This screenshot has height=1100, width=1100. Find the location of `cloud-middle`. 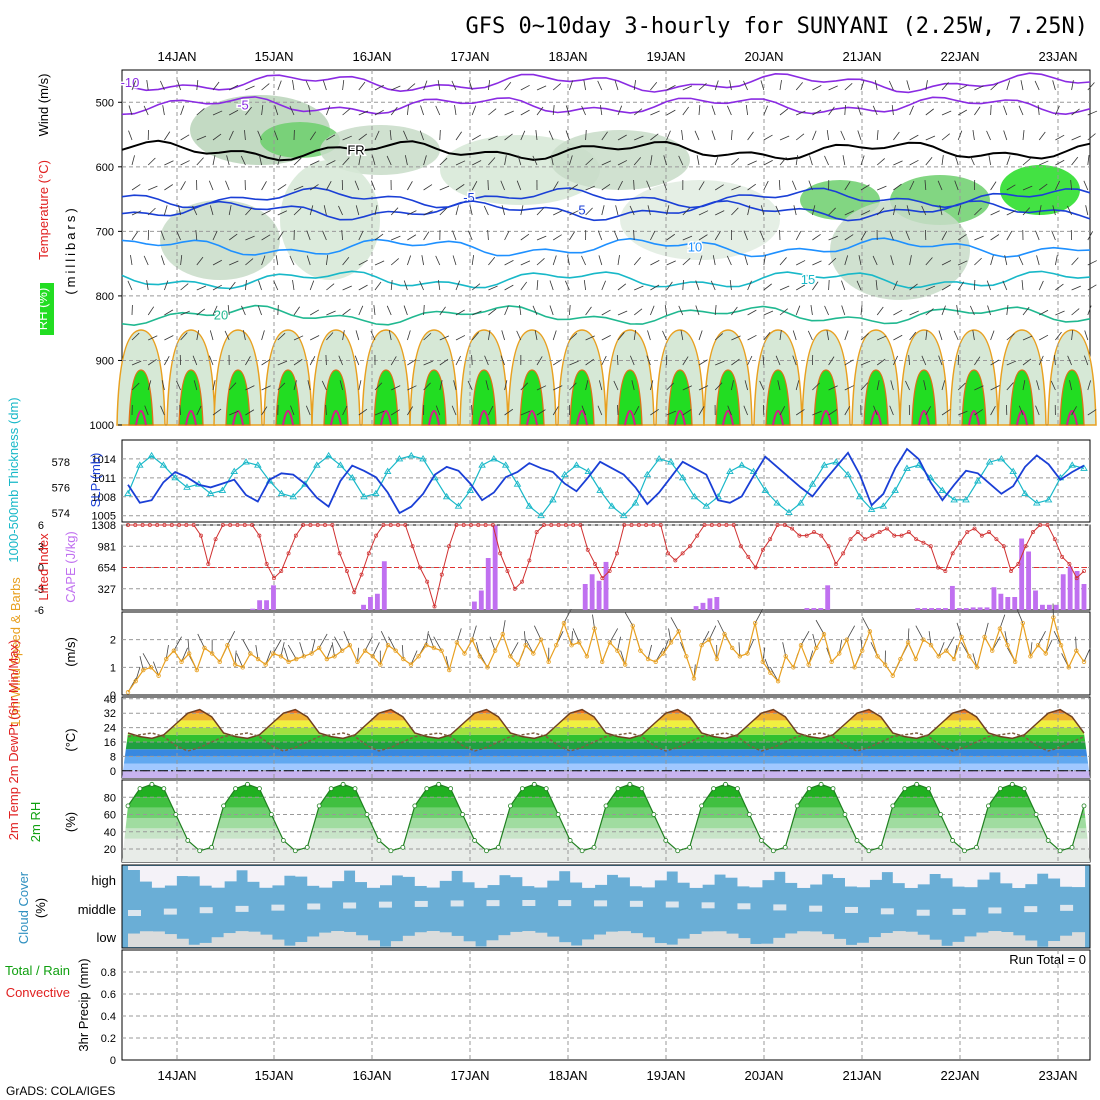

cloud-middle is located at coordinates (959, 911).